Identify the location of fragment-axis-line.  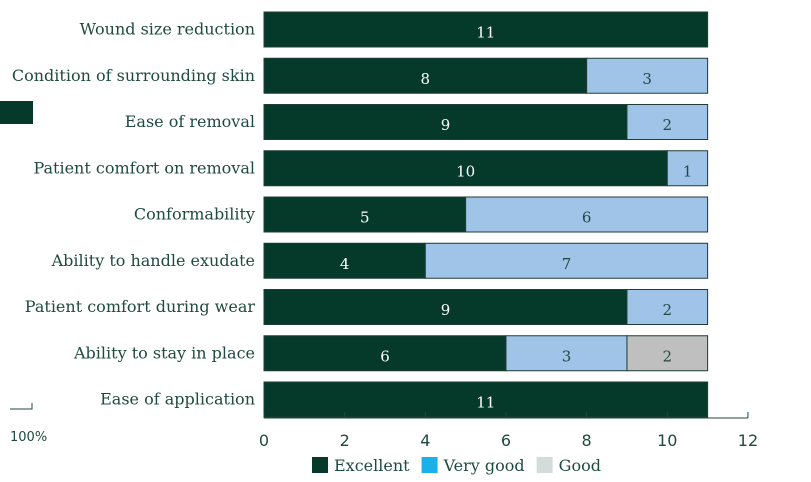
(21, 406).